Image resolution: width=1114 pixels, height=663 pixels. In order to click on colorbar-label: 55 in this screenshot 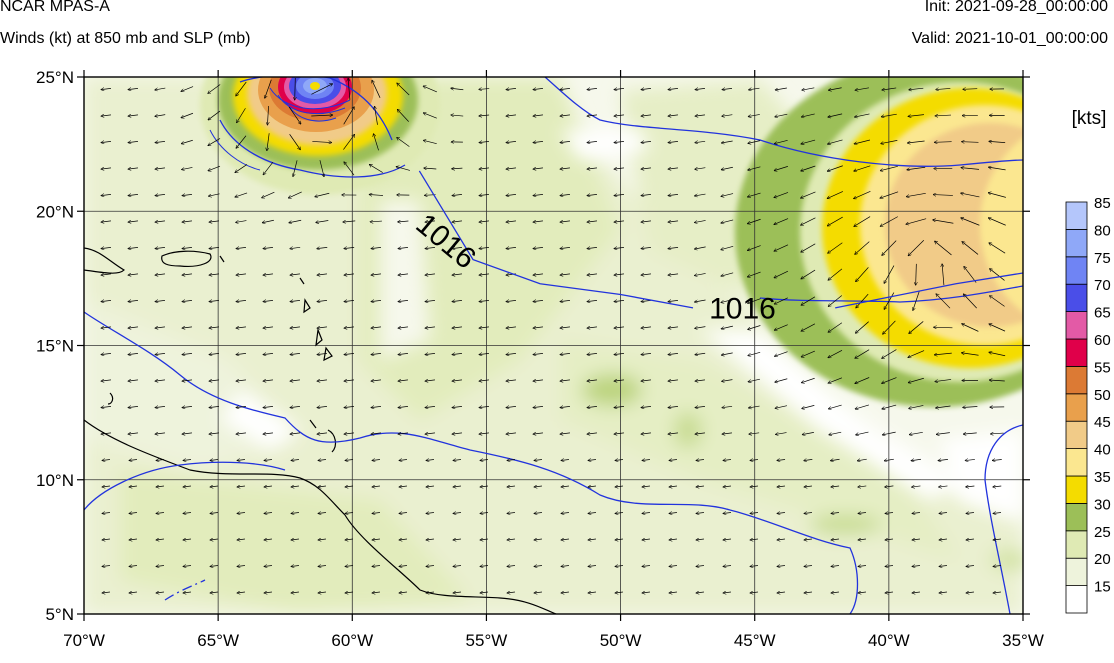, I will do `click(1102, 367)`.